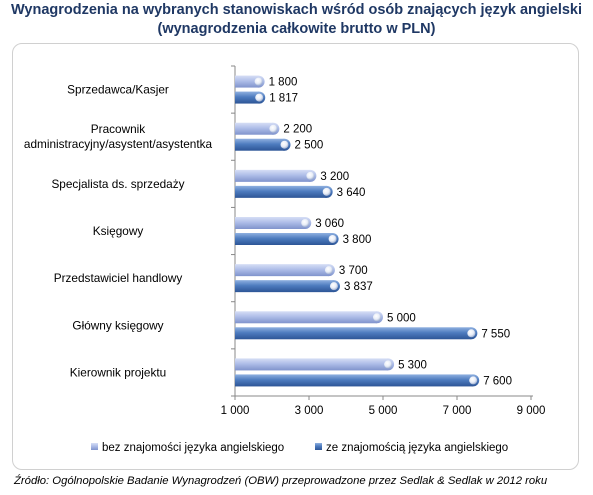  What do you see at coordinates (531, 411) in the screenshot?
I see `x-tick-label: 9 000` at bounding box center [531, 411].